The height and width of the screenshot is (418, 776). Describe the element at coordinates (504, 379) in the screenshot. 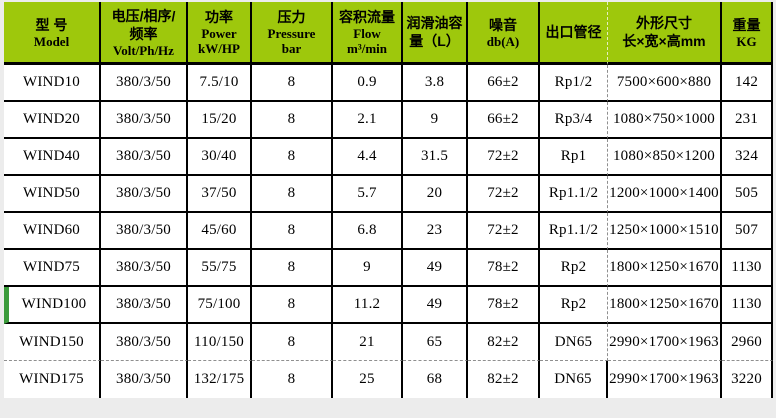

I see `cell-noise: 82±2` at that location.